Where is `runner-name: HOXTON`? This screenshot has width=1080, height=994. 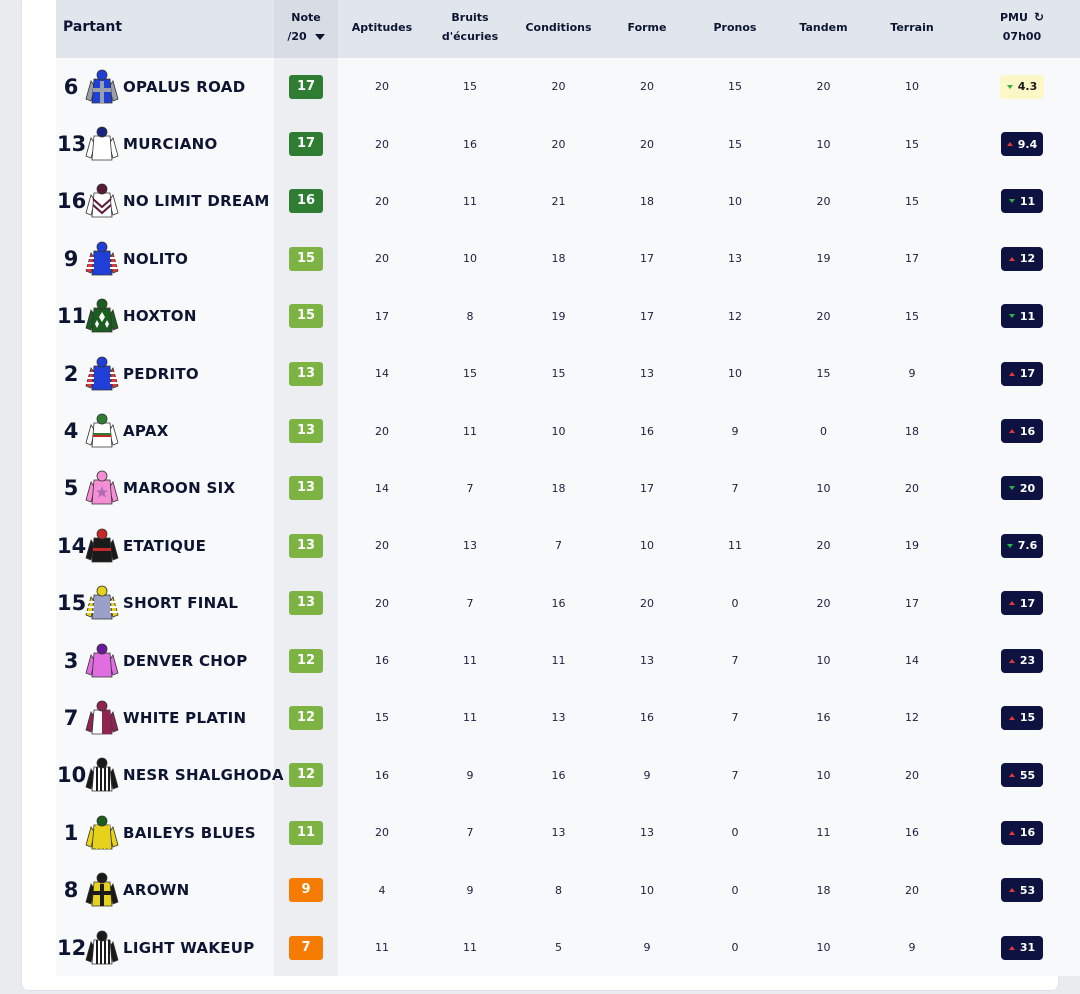
runner-name: HOXTON is located at coordinates (160, 316).